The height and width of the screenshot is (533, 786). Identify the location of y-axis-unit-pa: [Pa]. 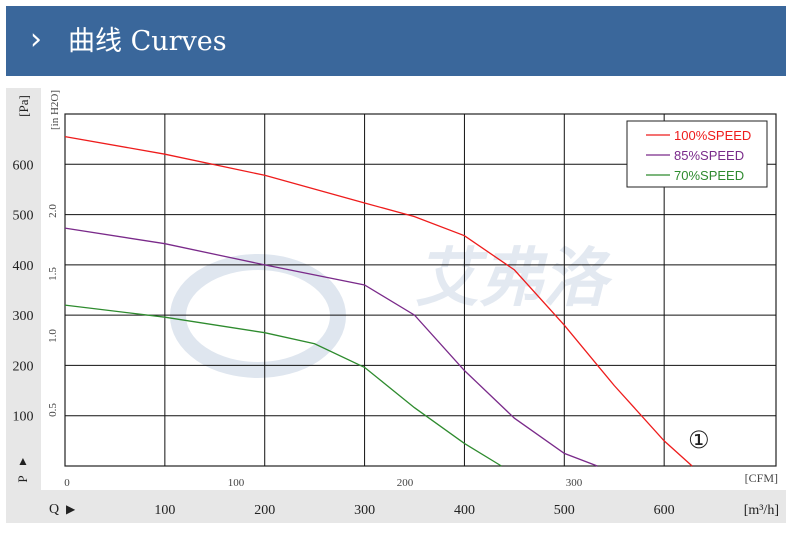
(23, 106).